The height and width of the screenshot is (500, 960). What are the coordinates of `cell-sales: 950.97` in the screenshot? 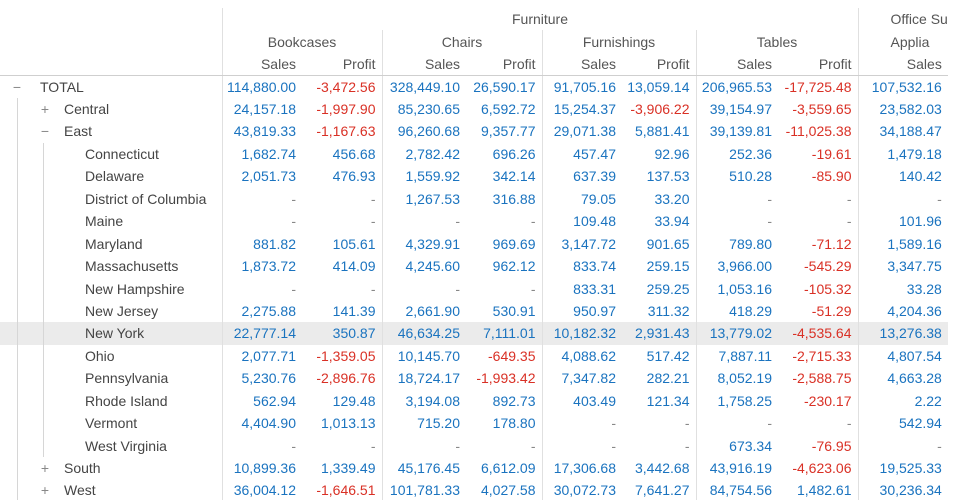 It's located at (581, 311).